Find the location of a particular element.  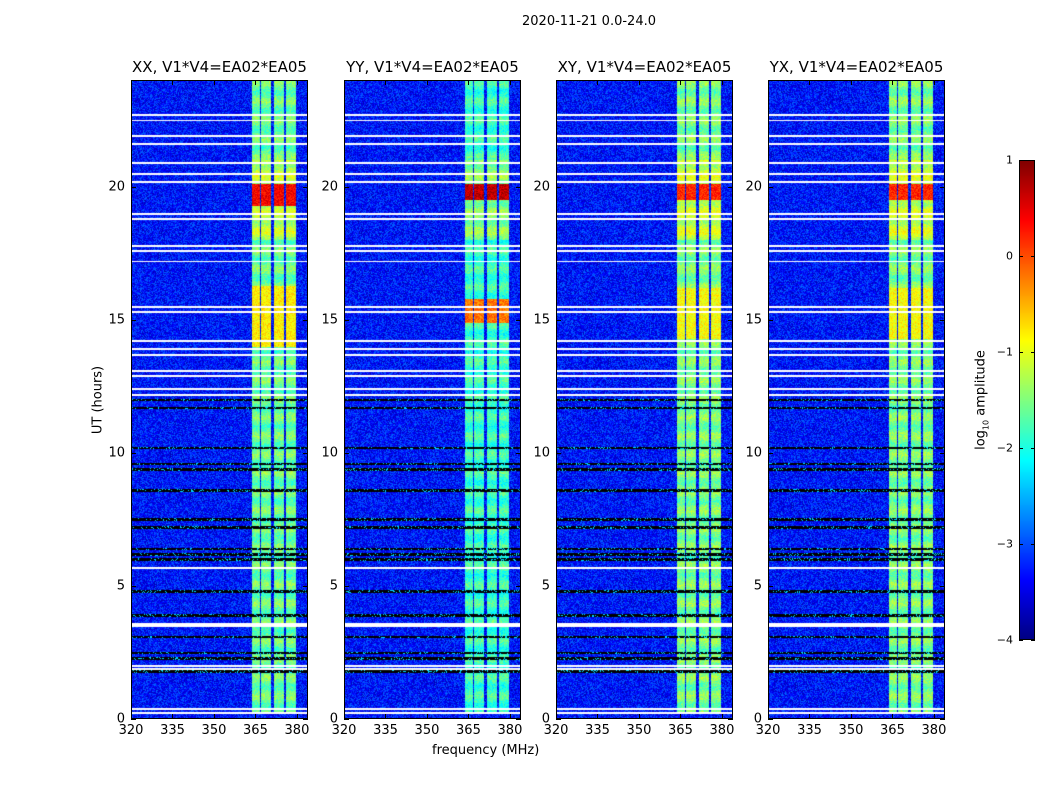

y-axis-label: UT (hours) is located at coordinates (98, 400).